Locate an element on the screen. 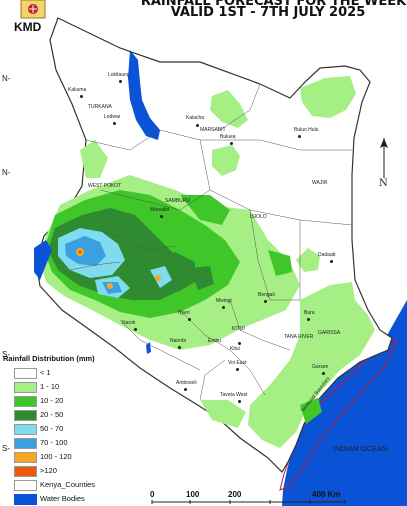 This screenshot has width=407, height=506. legend-item: Water Bodies is located at coordinates (74, 499).